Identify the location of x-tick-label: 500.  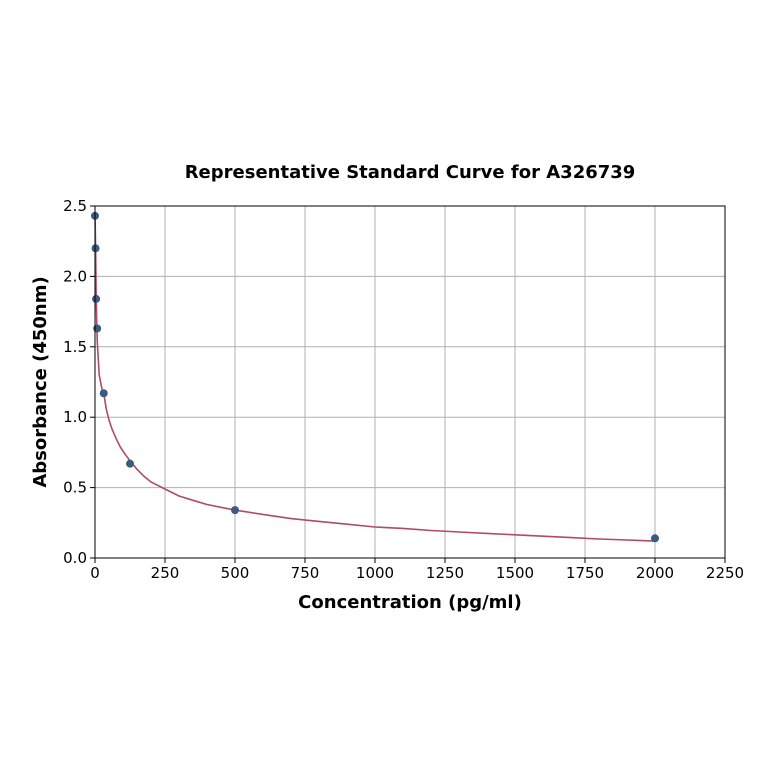
(235, 573).